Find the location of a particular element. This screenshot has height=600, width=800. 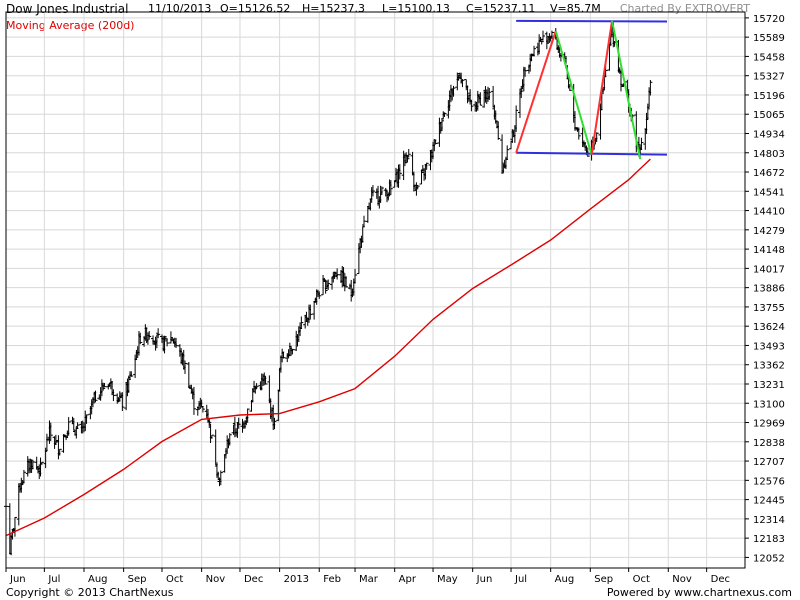

x-tick-label: Apr is located at coordinates (408, 579).